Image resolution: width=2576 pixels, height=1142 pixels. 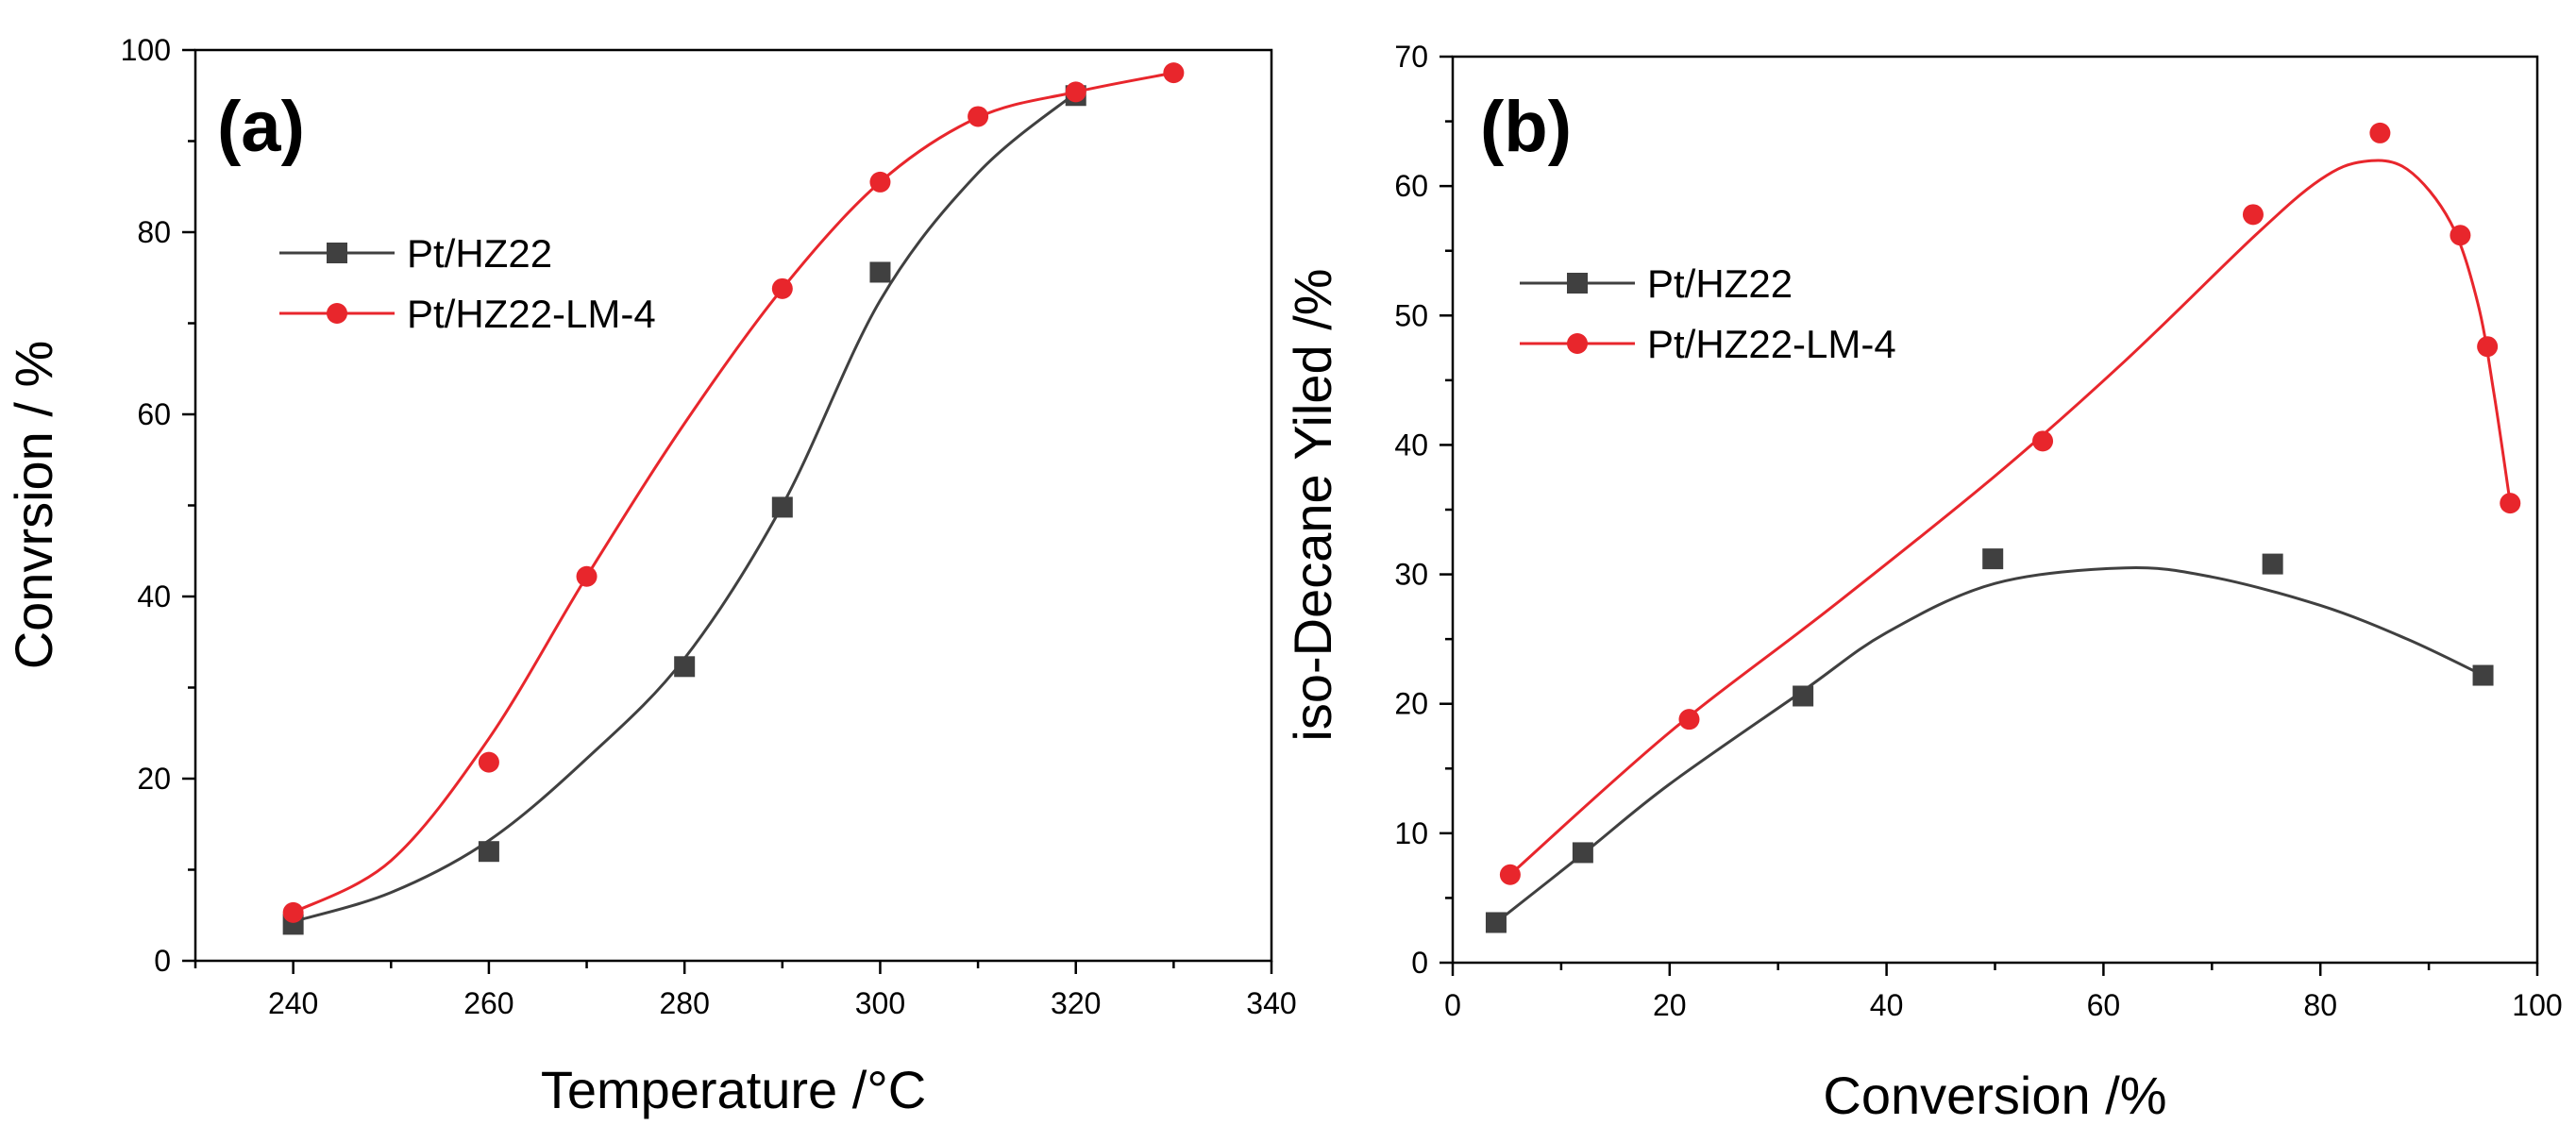 What do you see at coordinates (684, 1003) in the screenshot?
I see `x-tick-label: 280` at bounding box center [684, 1003].